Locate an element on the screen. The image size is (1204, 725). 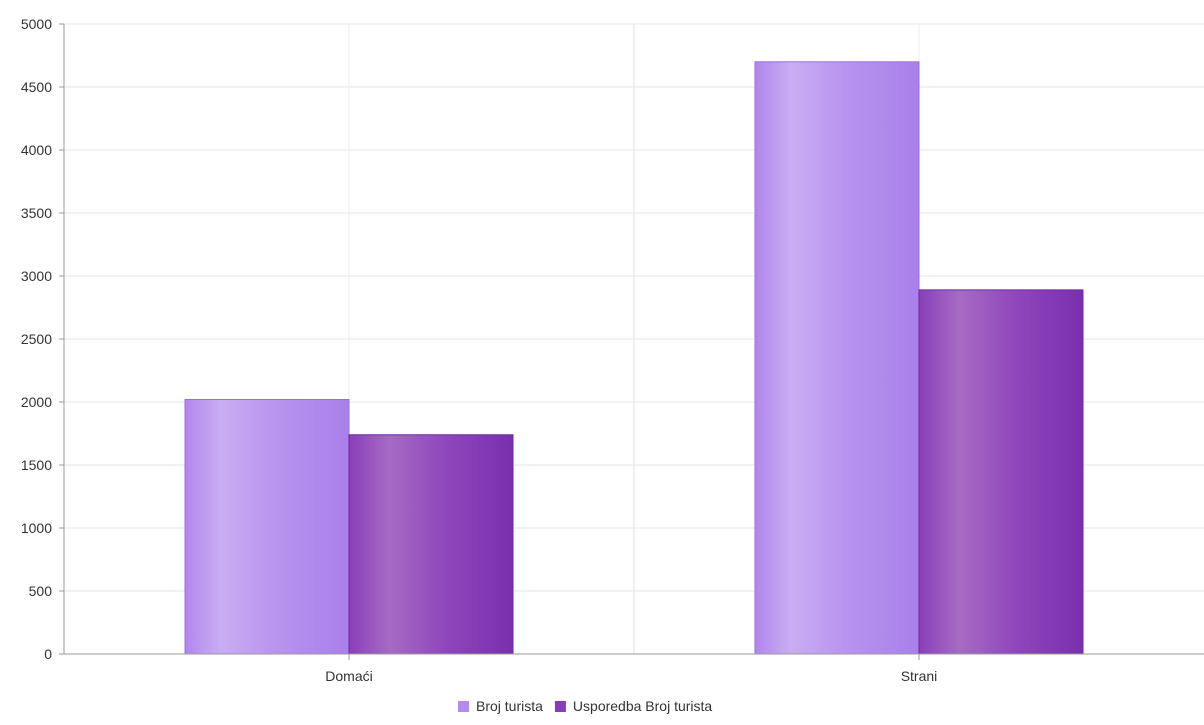
y-tick-label: 3500 is located at coordinates (36, 213).